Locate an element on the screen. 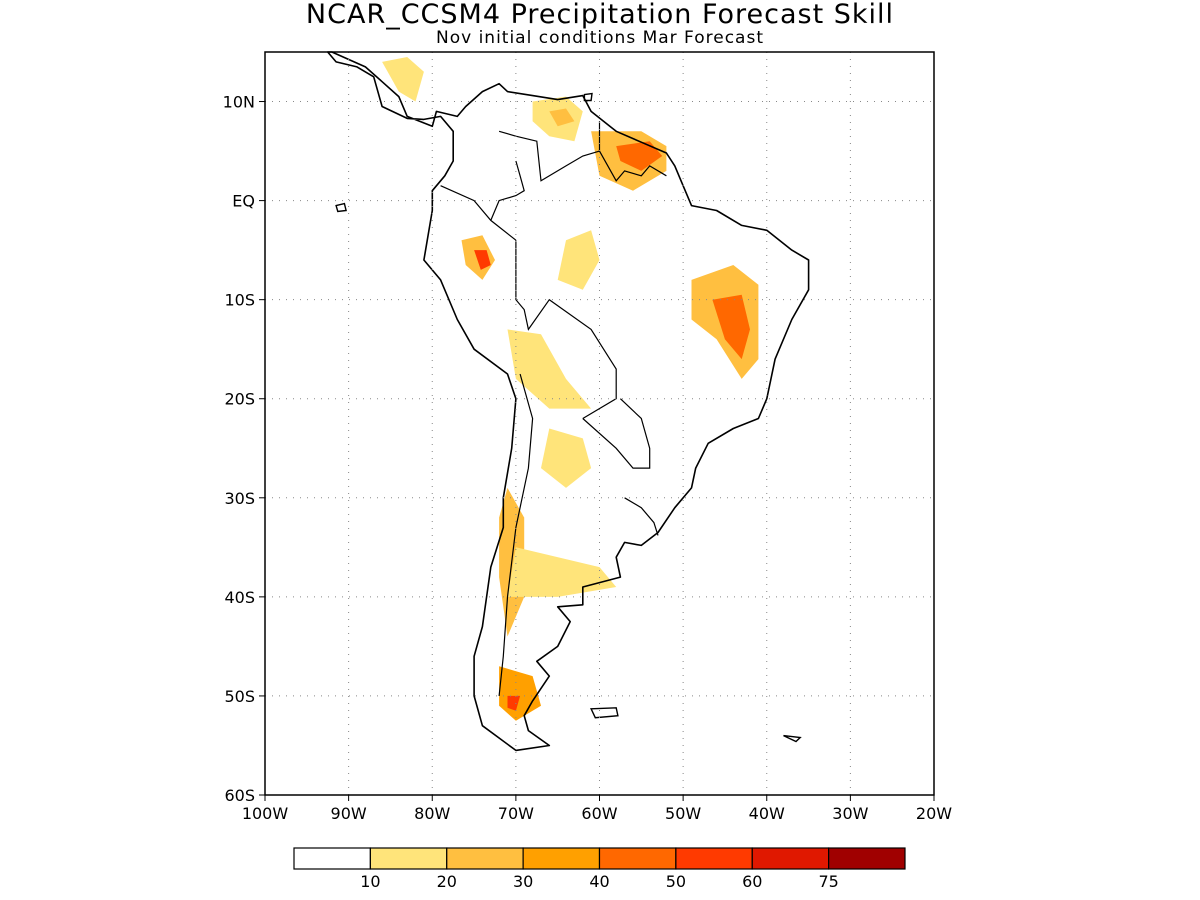 The height and width of the screenshot is (900, 1200). skill-region-paraguay-north is located at coordinates (566, 458).